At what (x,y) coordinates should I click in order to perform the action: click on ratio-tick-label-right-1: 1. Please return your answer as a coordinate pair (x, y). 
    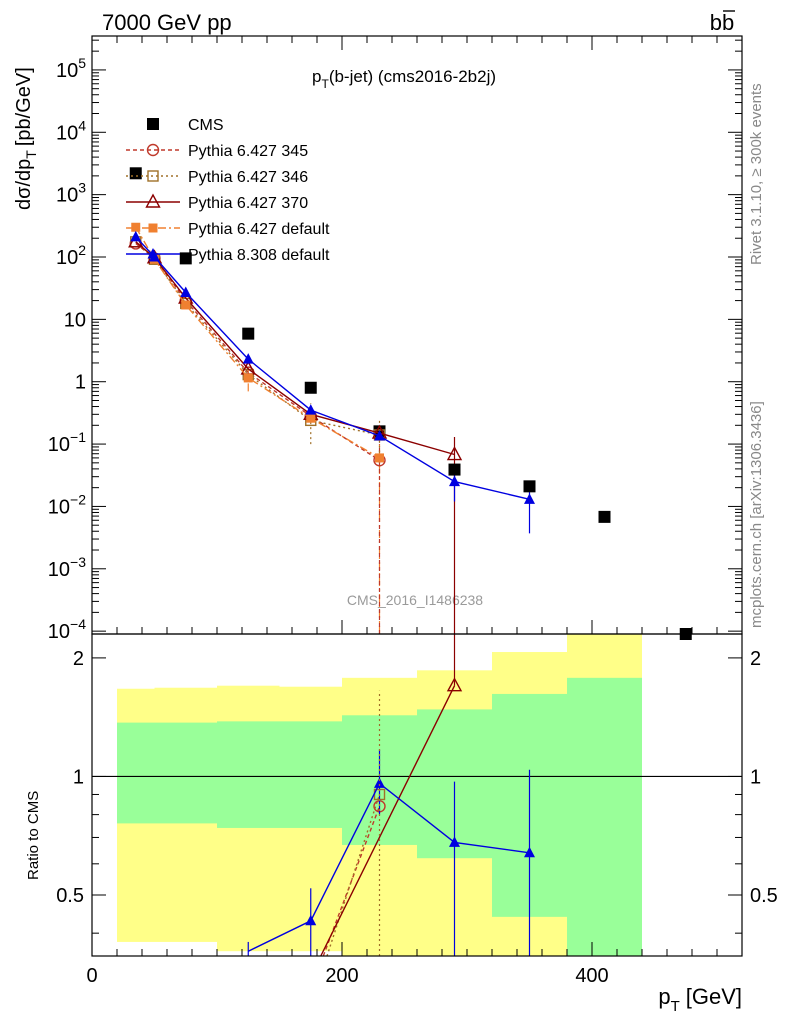
    Looking at the image, I should click on (755, 777).